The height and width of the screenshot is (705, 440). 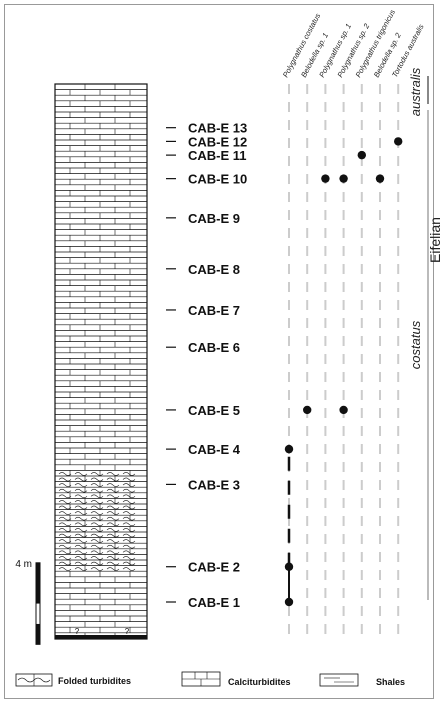 I want to click on lithology-legend: Folded turbidites Calciturbidites Shales, so click(x=210, y=679).